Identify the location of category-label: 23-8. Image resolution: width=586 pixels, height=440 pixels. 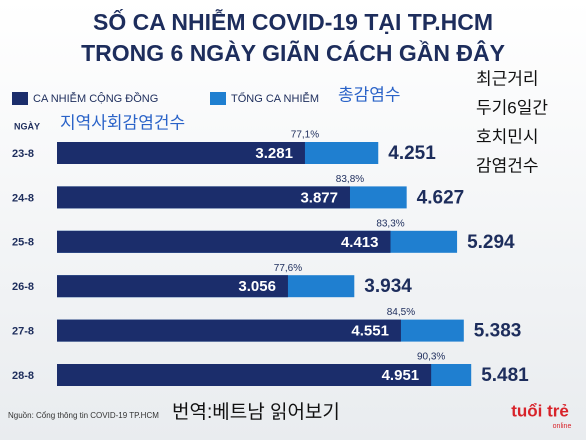
(23, 154).